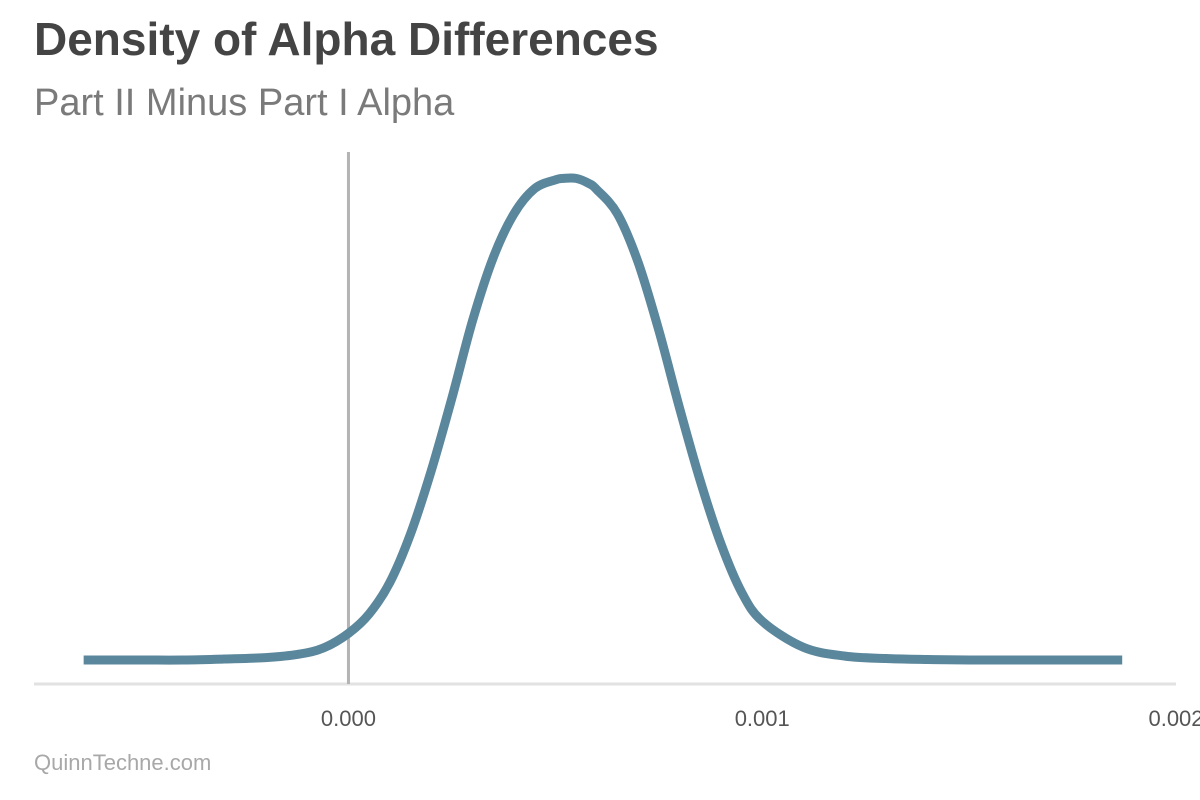 The height and width of the screenshot is (800, 1200). What do you see at coordinates (348, 718) in the screenshot?
I see `x-tick-label: 0.000` at bounding box center [348, 718].